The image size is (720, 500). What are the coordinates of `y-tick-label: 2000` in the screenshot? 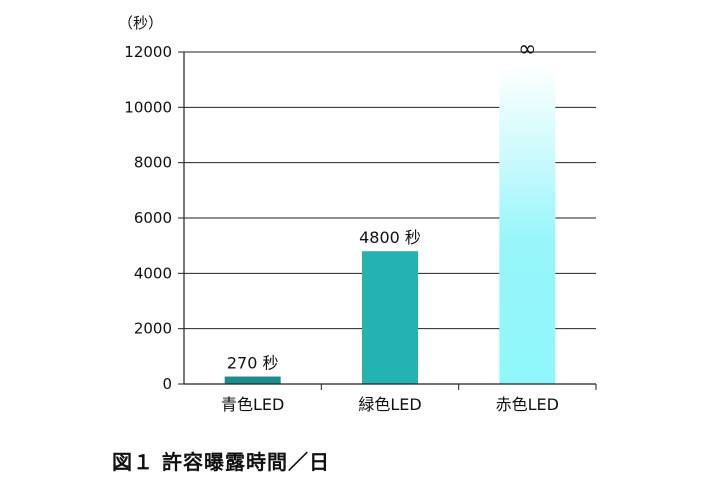 It's located at (153, 329).